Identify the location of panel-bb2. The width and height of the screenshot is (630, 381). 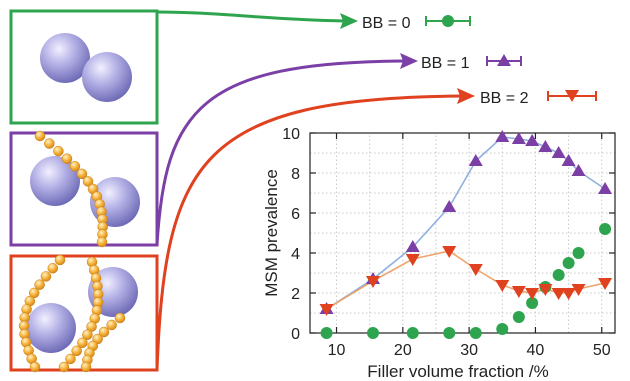
(84, 313).